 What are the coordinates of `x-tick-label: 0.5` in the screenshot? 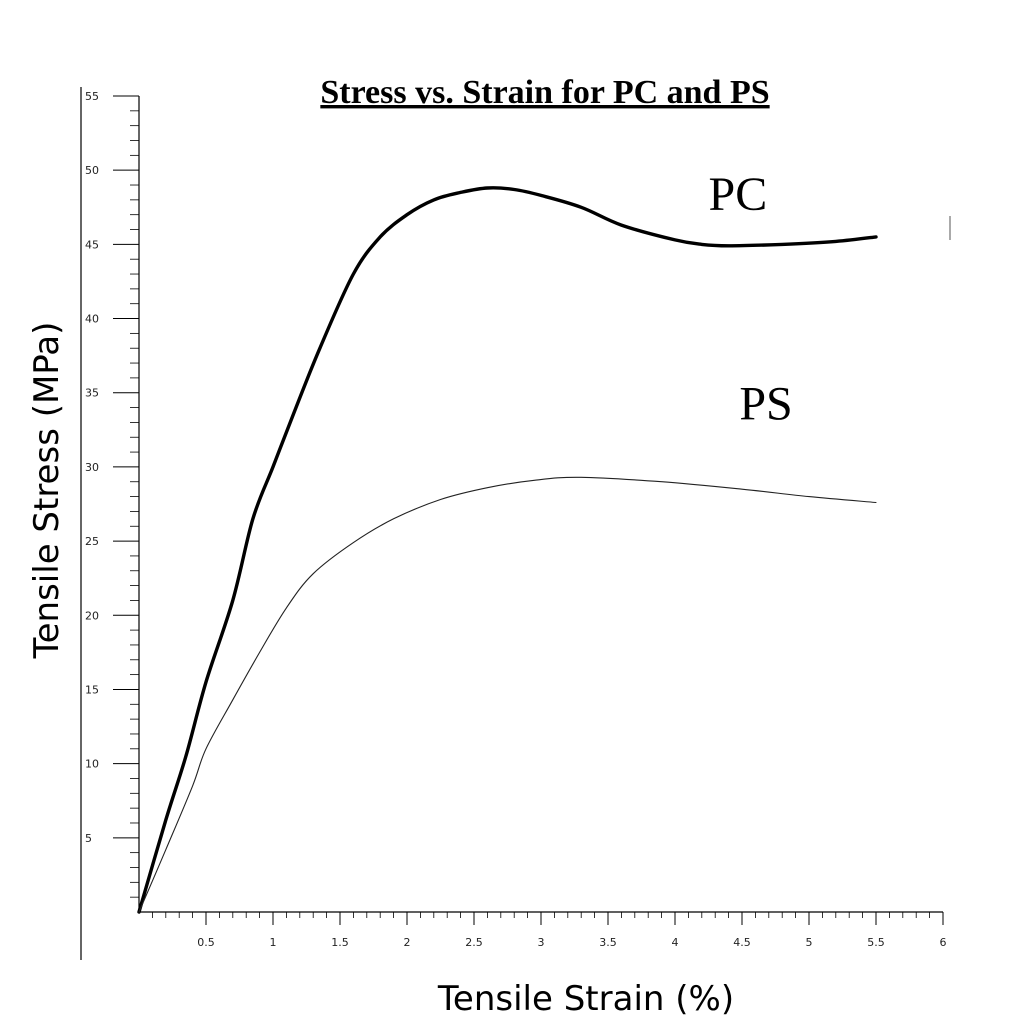 It's located at (206, 942).